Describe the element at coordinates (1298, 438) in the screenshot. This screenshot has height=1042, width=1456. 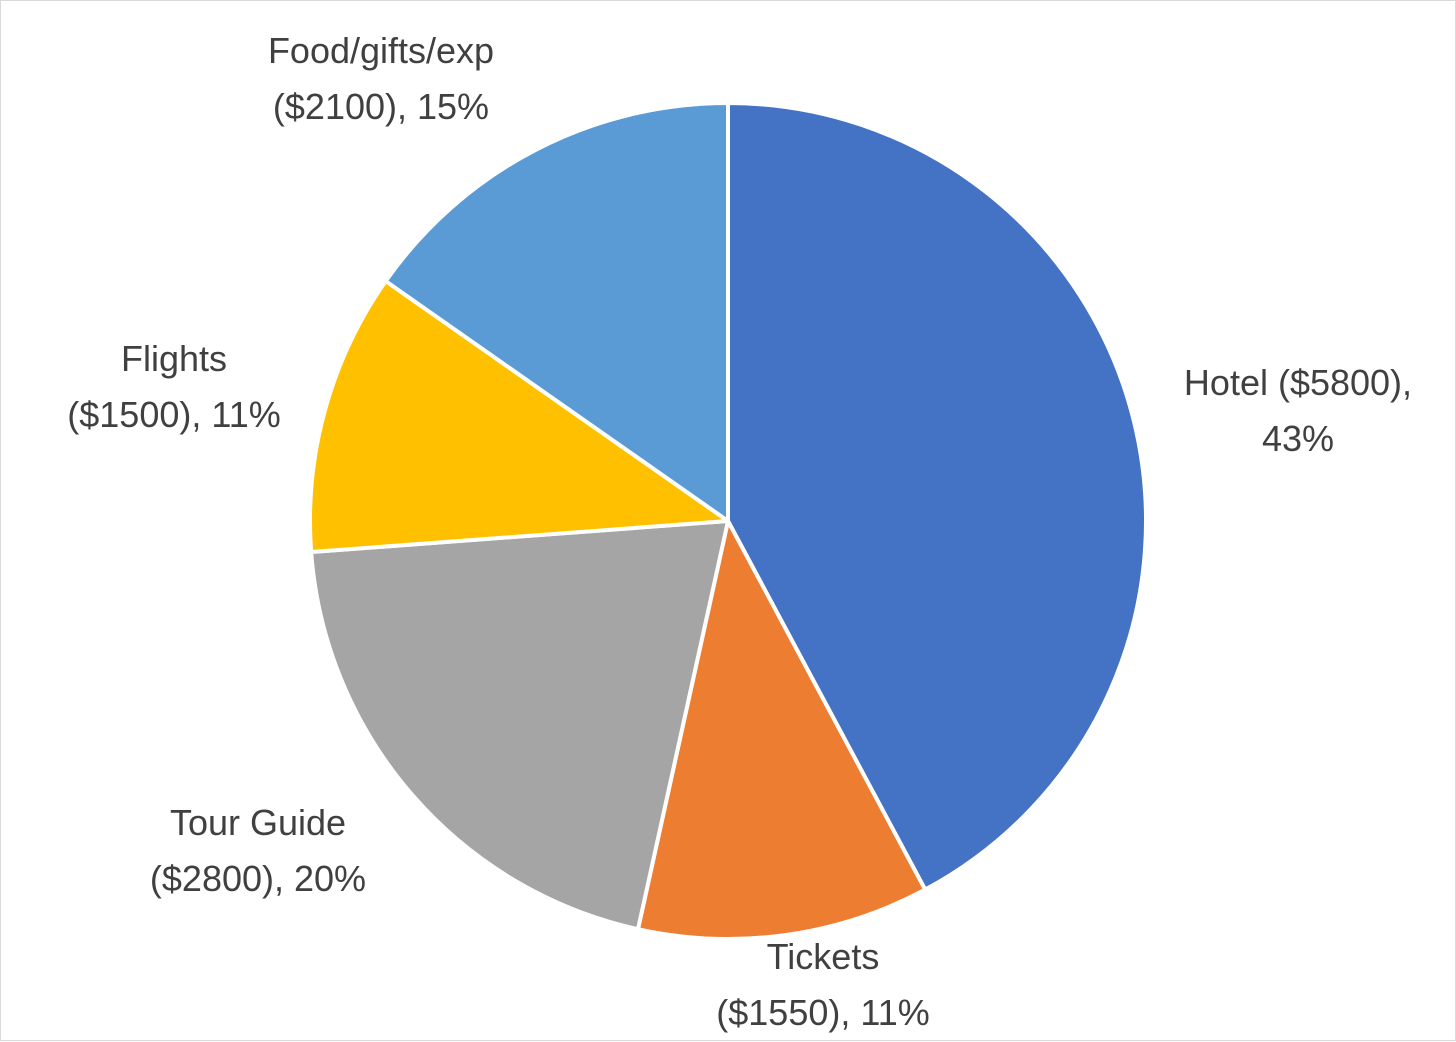
I see `data-label-line: 43%` at that location.